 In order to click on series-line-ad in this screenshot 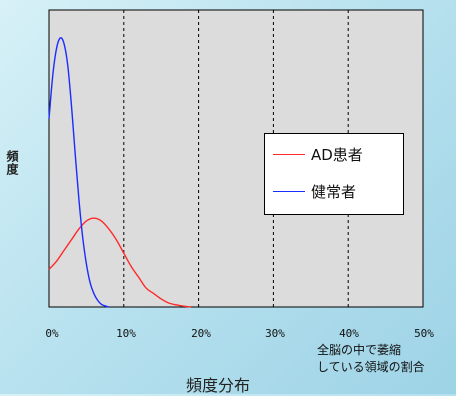, I will do `click(120, 262)`.